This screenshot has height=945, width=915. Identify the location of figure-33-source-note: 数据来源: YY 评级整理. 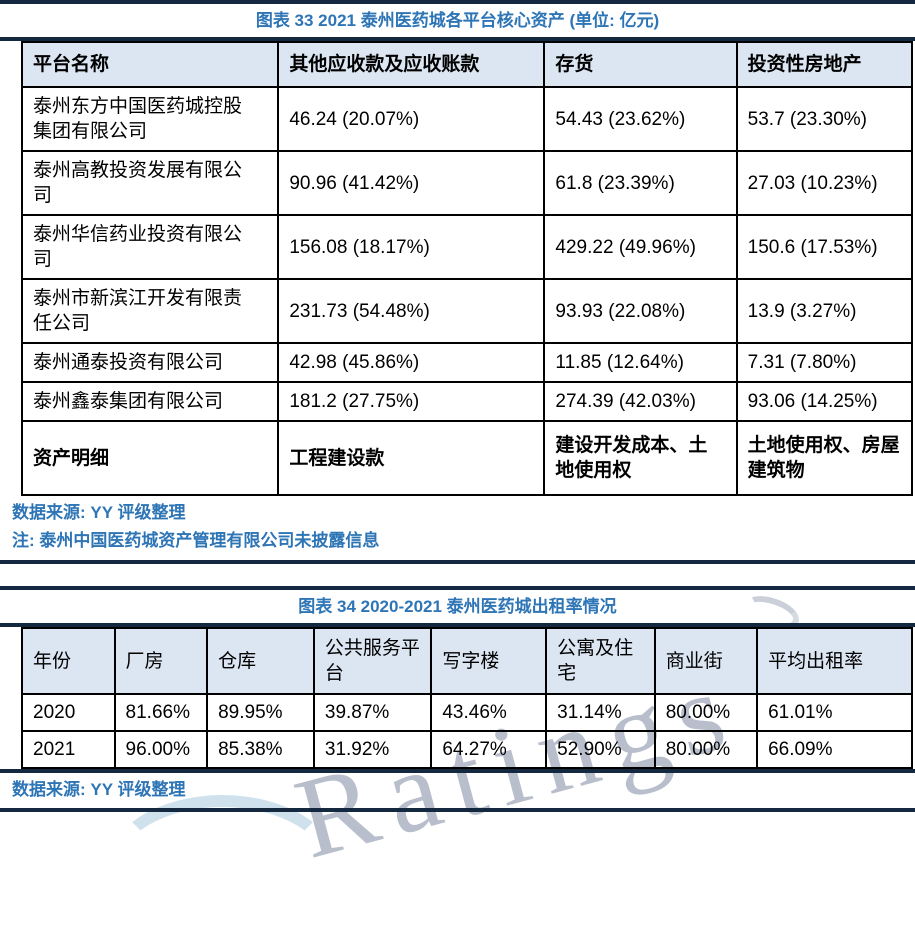
(99, 512).